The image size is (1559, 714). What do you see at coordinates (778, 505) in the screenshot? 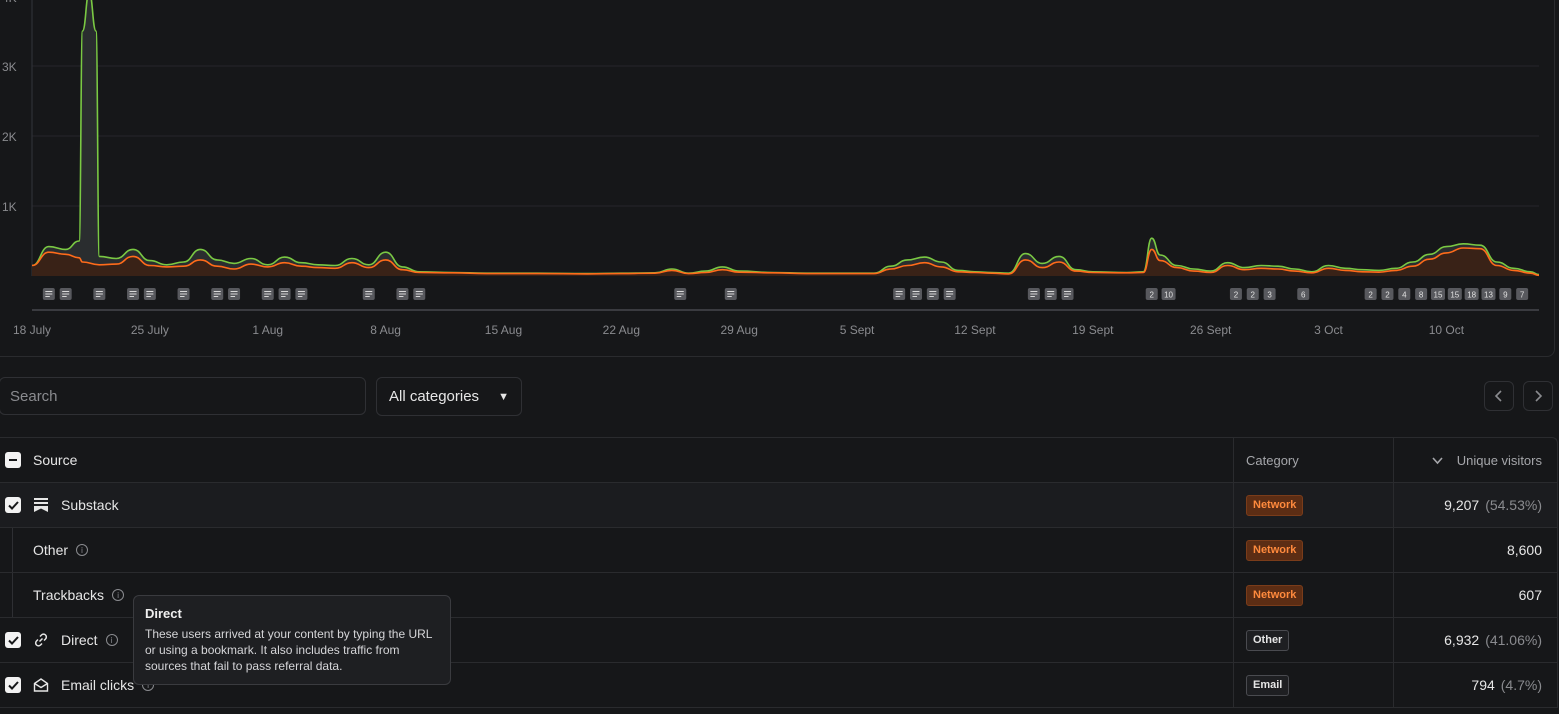
I see `table-row-substack: Substack Network 9,207 (54.53%)` at bounding box center [778, 505].